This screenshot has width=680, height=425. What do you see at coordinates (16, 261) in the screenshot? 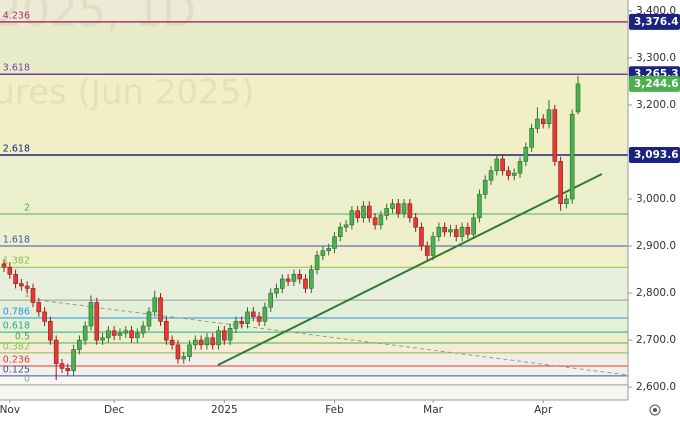
I see `fib-level-label: 1.382` at bounding box center [16, 261].